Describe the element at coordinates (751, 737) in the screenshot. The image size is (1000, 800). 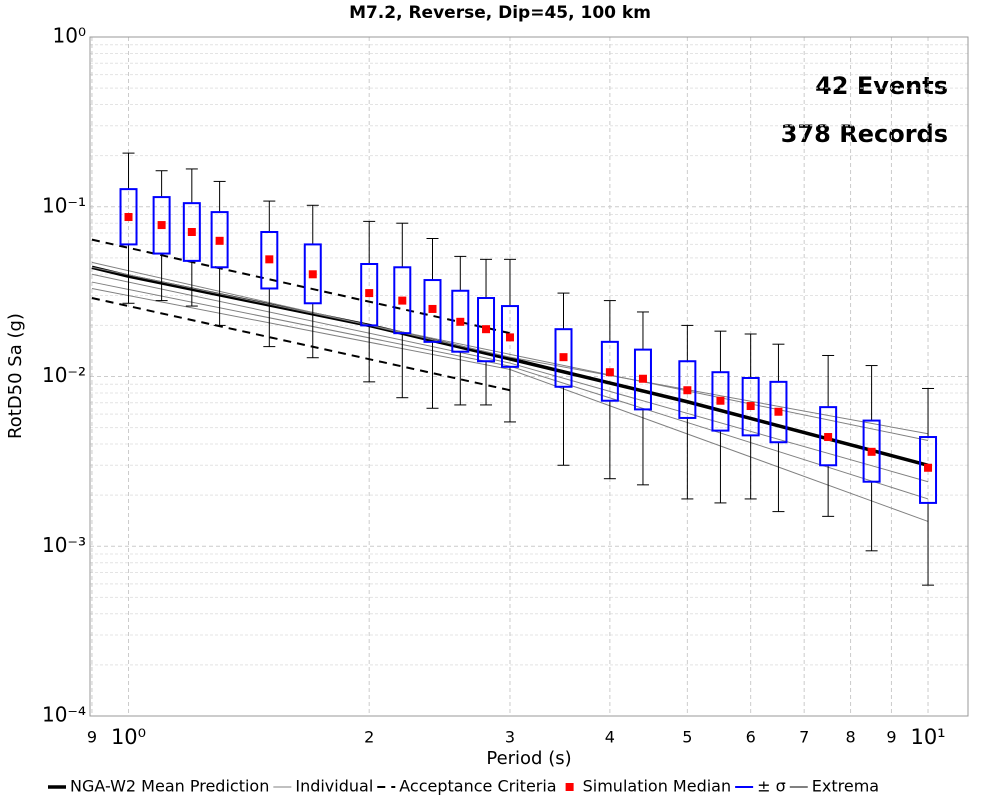
I see `x-tick-label: 6` at that location.